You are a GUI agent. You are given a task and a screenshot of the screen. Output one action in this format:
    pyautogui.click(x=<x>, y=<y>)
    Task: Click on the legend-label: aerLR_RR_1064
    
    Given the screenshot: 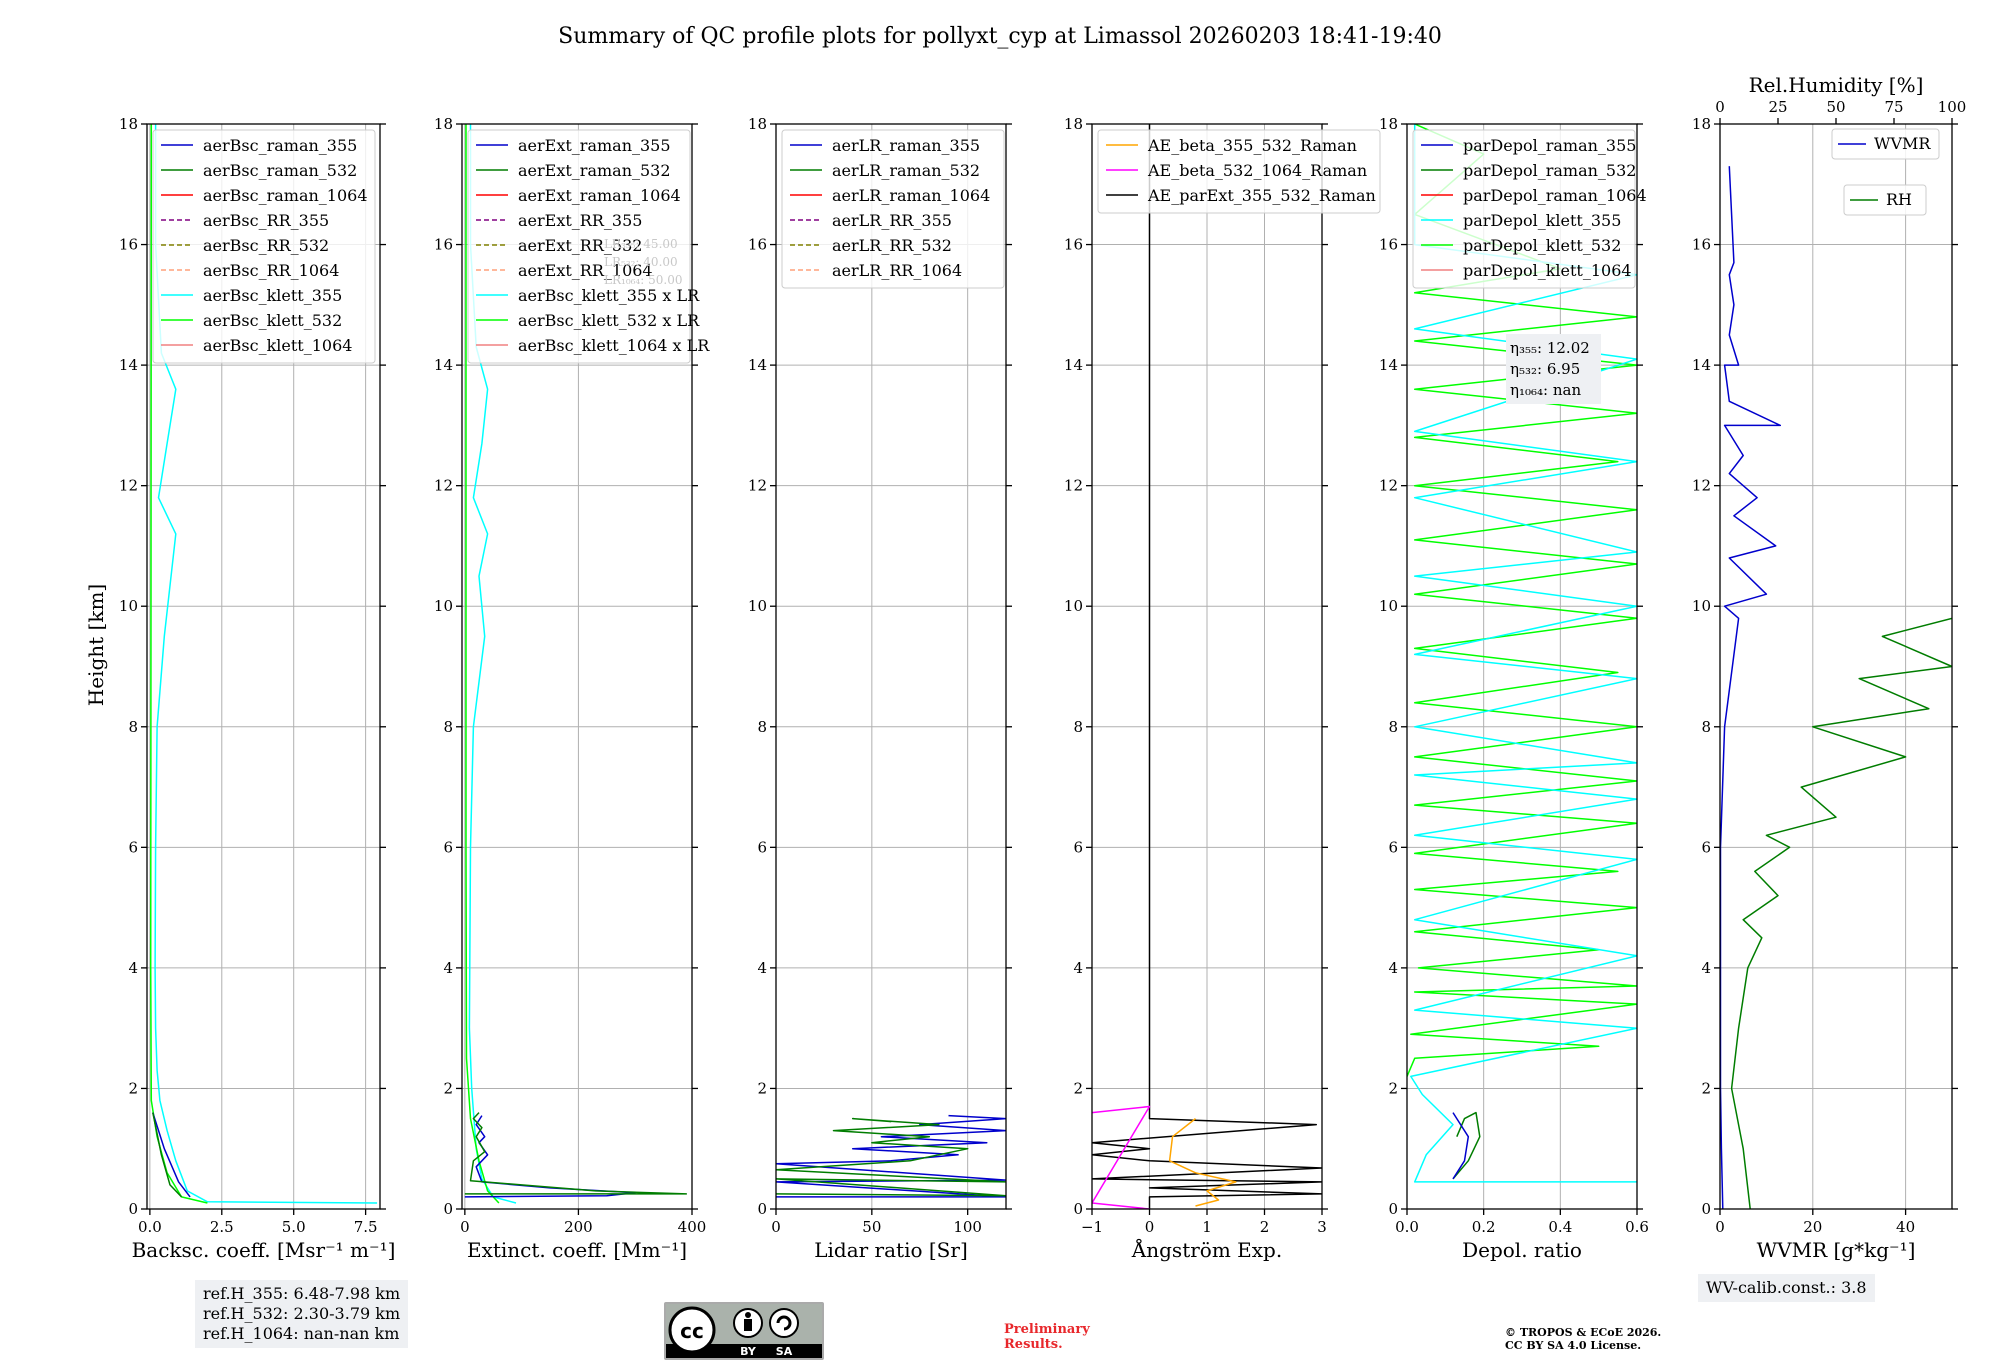 What is the action you would take?
    pyautogui.click(x=897, y=270)
    